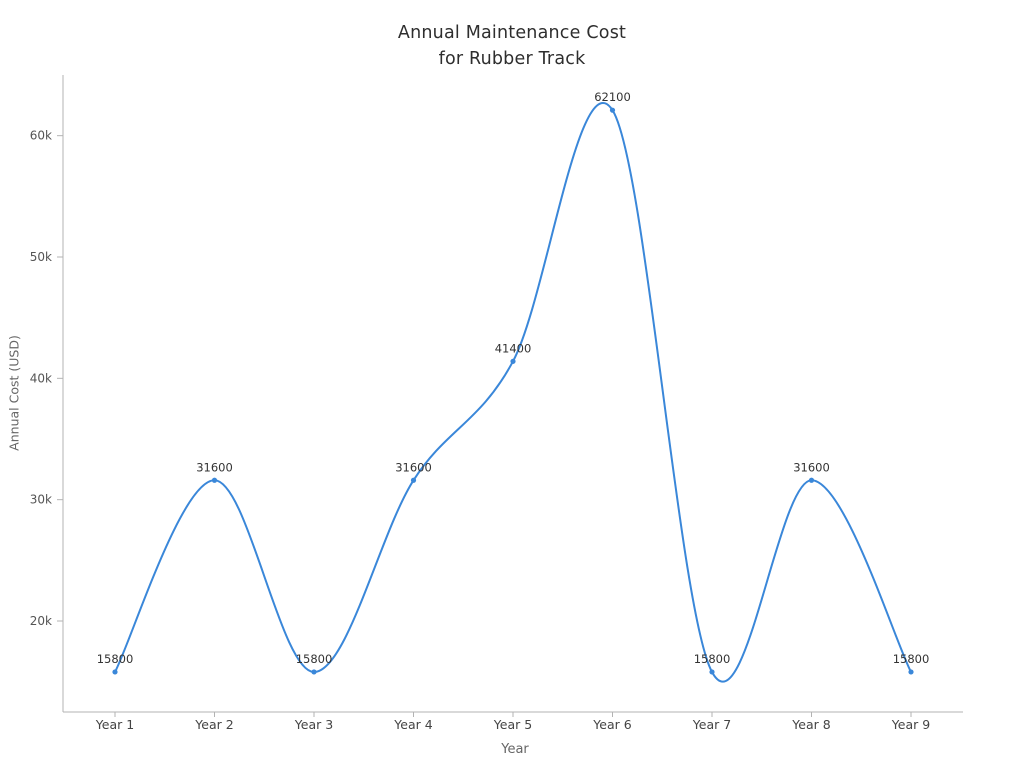  Describe the element at coordinates (213, 724) in the screenshot. I see `x-tick-label: Year 2` at that location.